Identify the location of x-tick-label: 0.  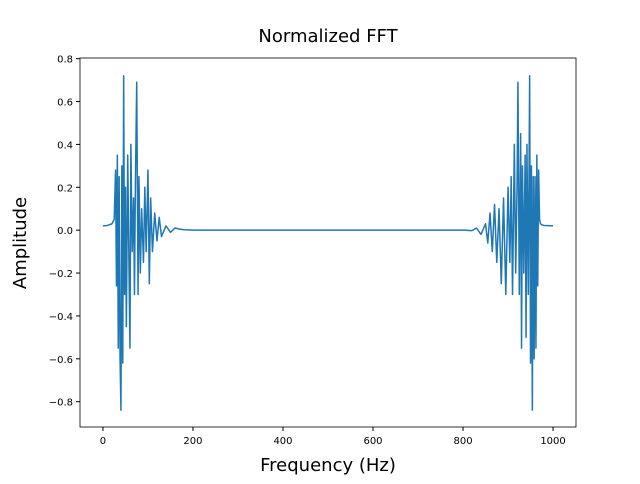
(103, 441).